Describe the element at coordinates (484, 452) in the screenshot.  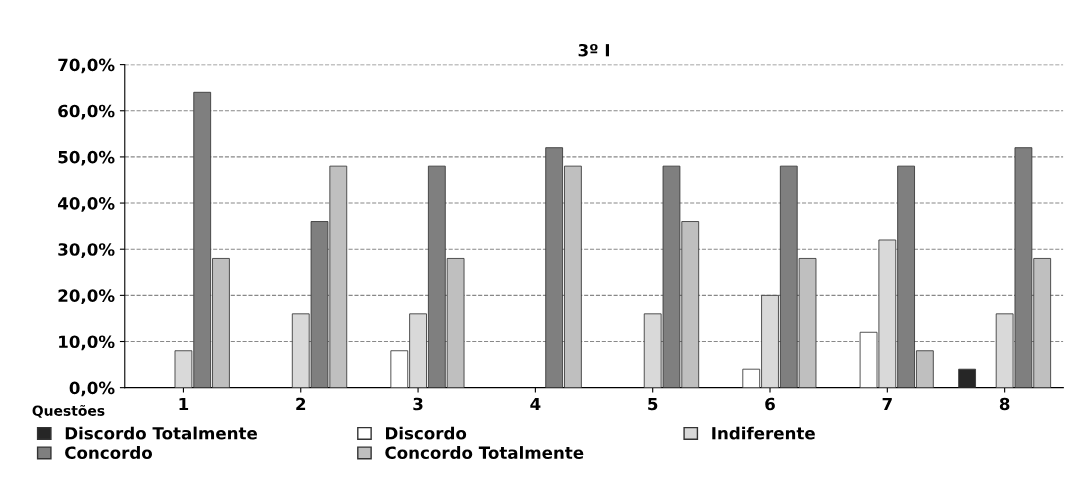
I see `legend-label: Concordo Totalmente` at that location.